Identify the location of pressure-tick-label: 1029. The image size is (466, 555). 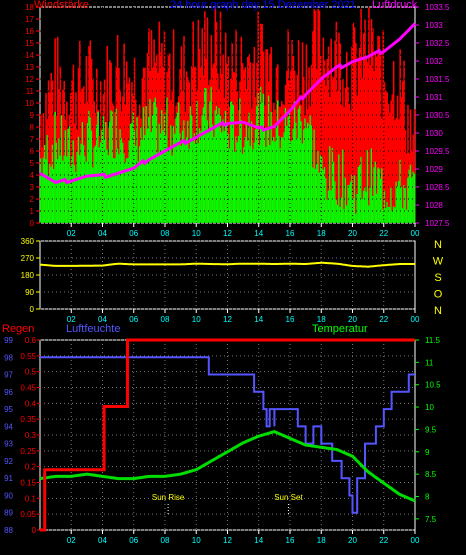
(434, 169).